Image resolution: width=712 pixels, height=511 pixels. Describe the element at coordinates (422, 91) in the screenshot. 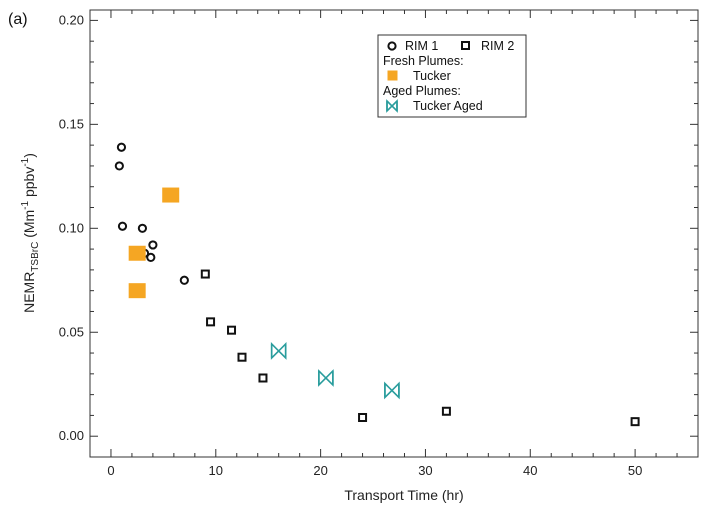

I see `legend-header-aged: Aged Plumes:` at that location.